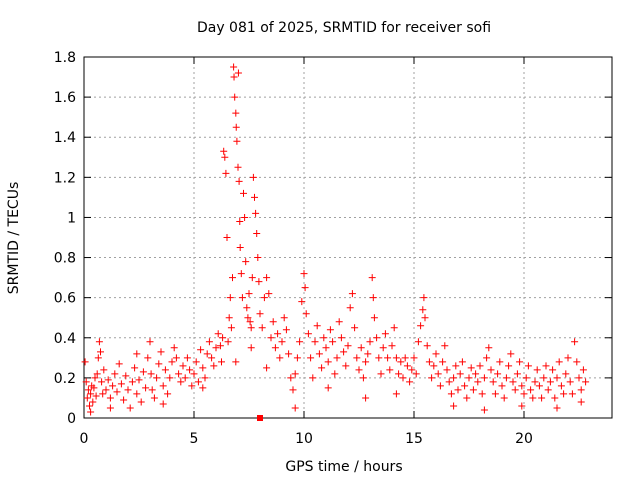 The width and height of the screenshot is (640, 480). Describe the element at coordinates (304, 439) in the screenshot. I see `x-tick-label: 10` at that location.